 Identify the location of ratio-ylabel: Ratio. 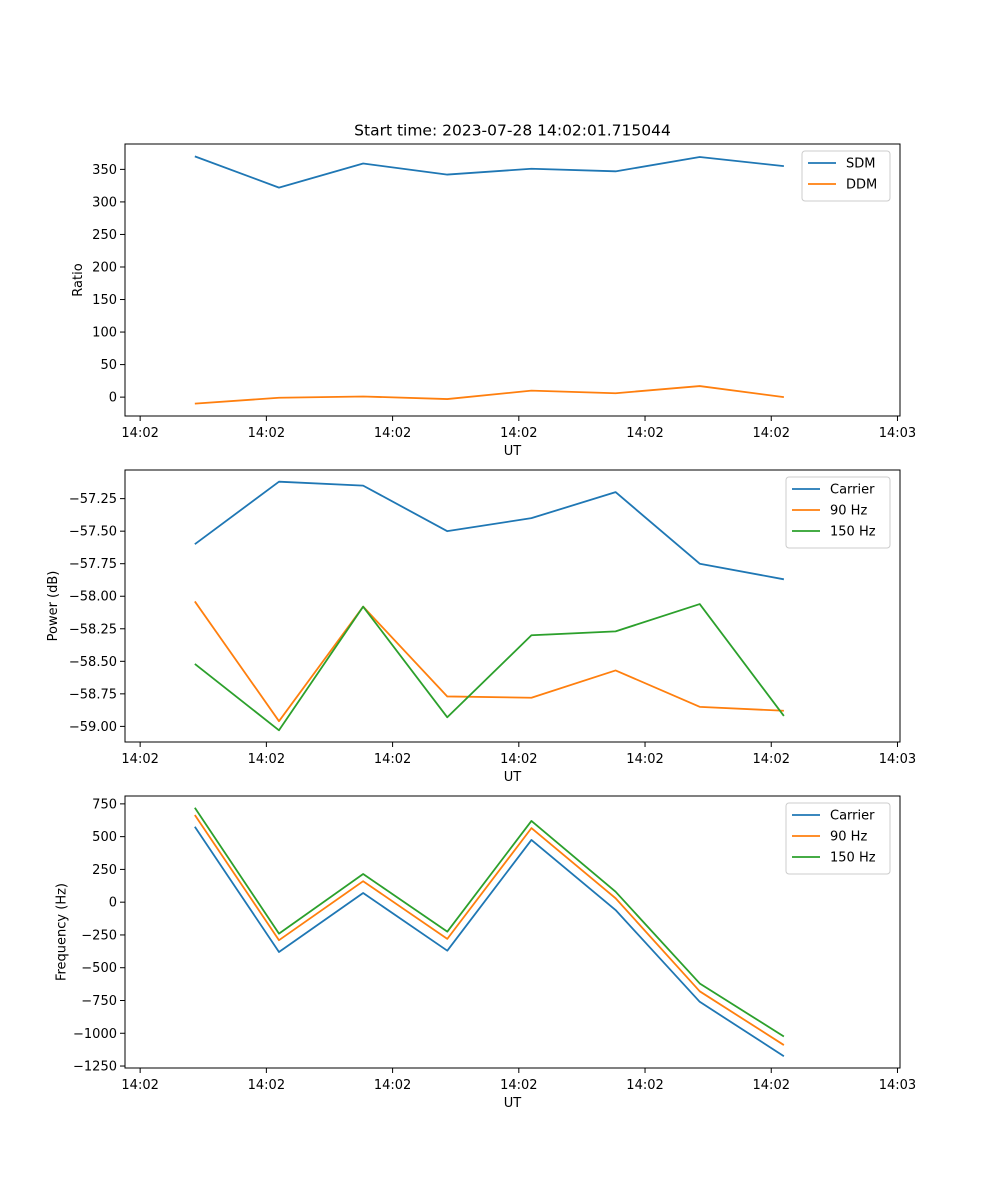
(78, 279).